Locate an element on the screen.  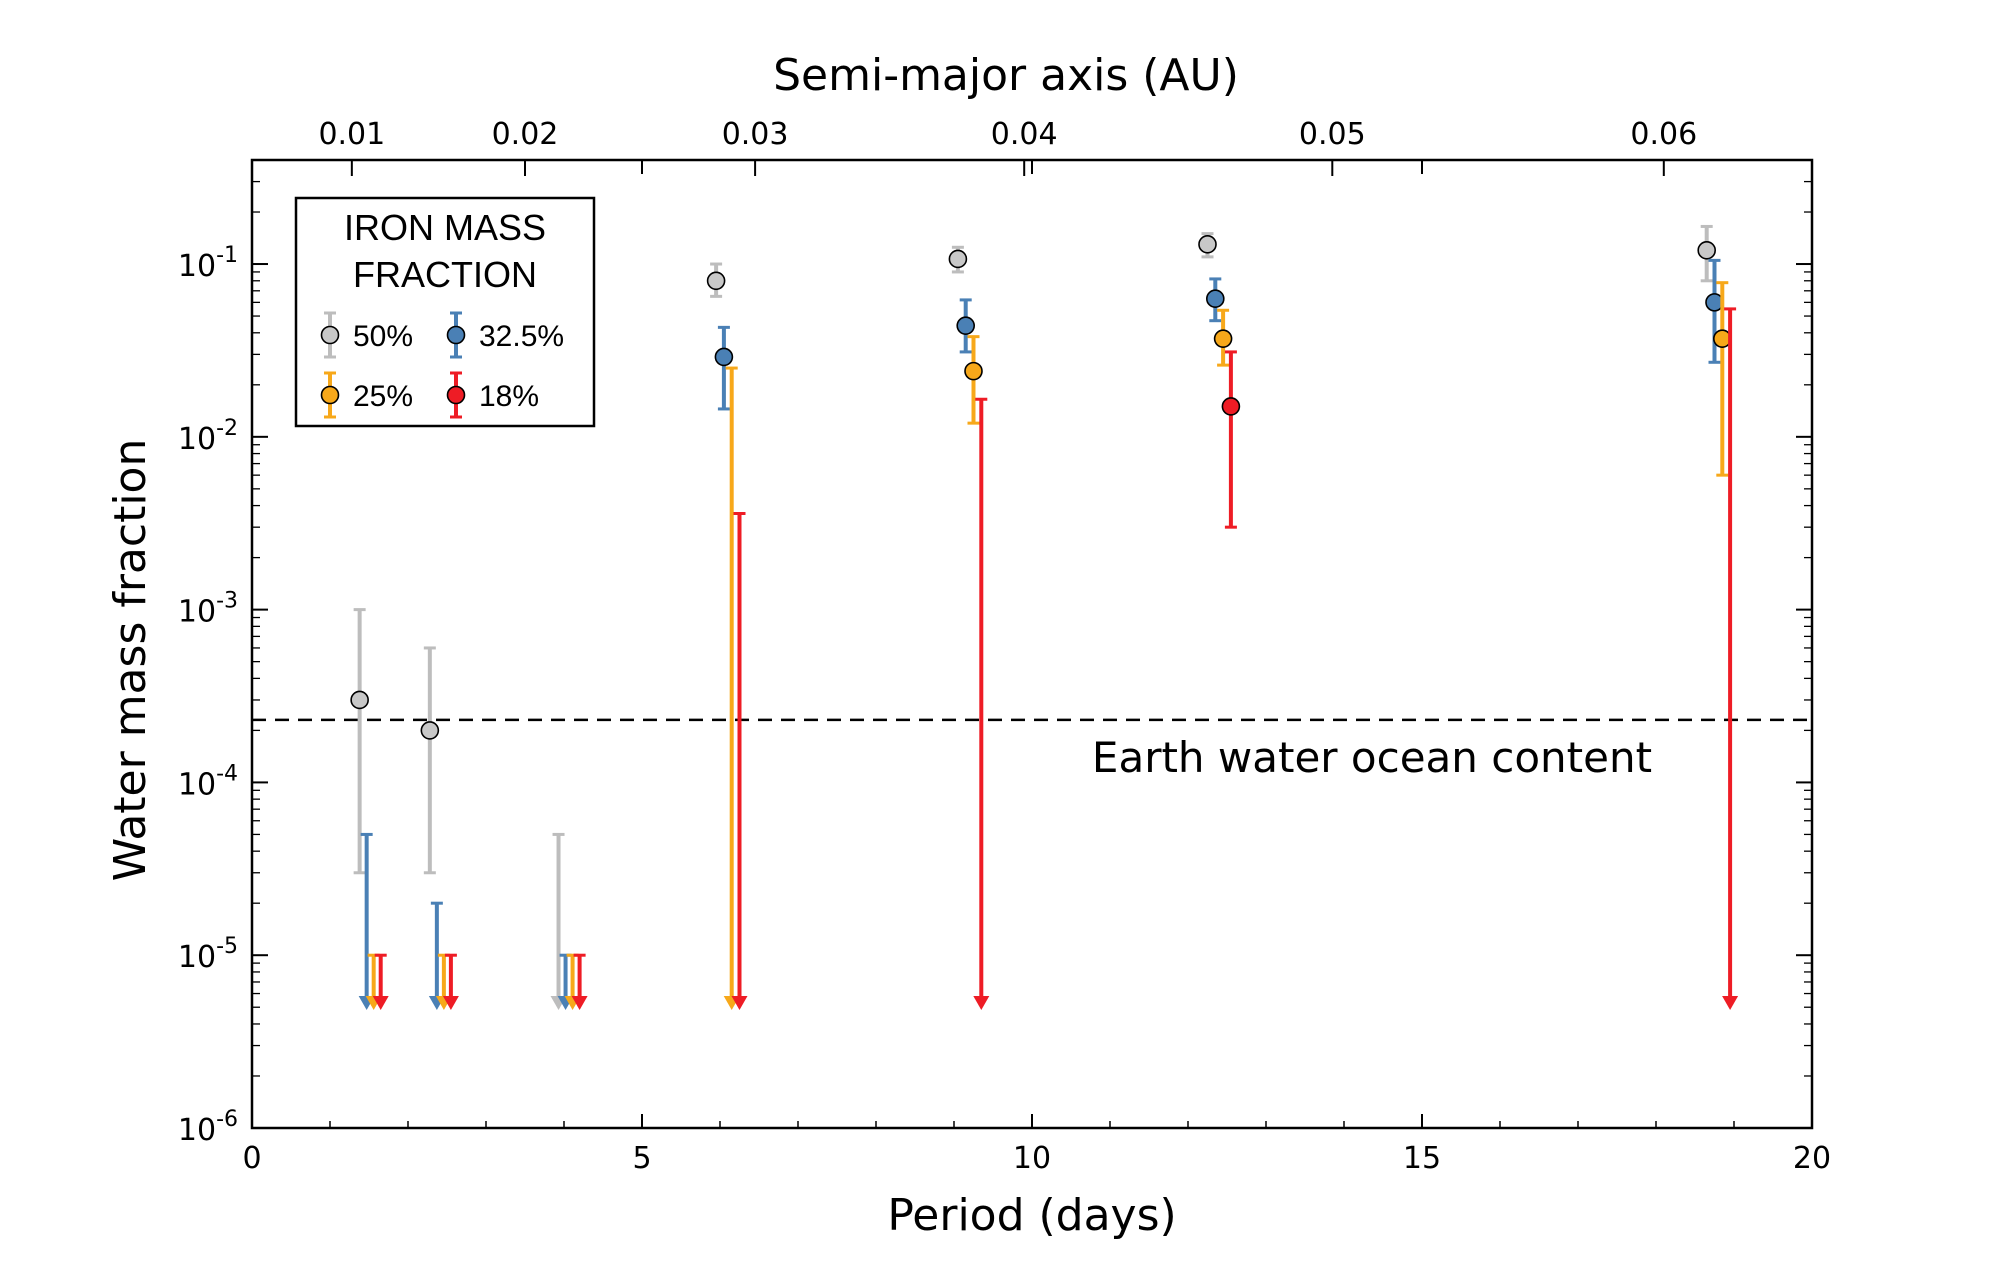
legend-label: 50% is located at coordinates (383, 336).